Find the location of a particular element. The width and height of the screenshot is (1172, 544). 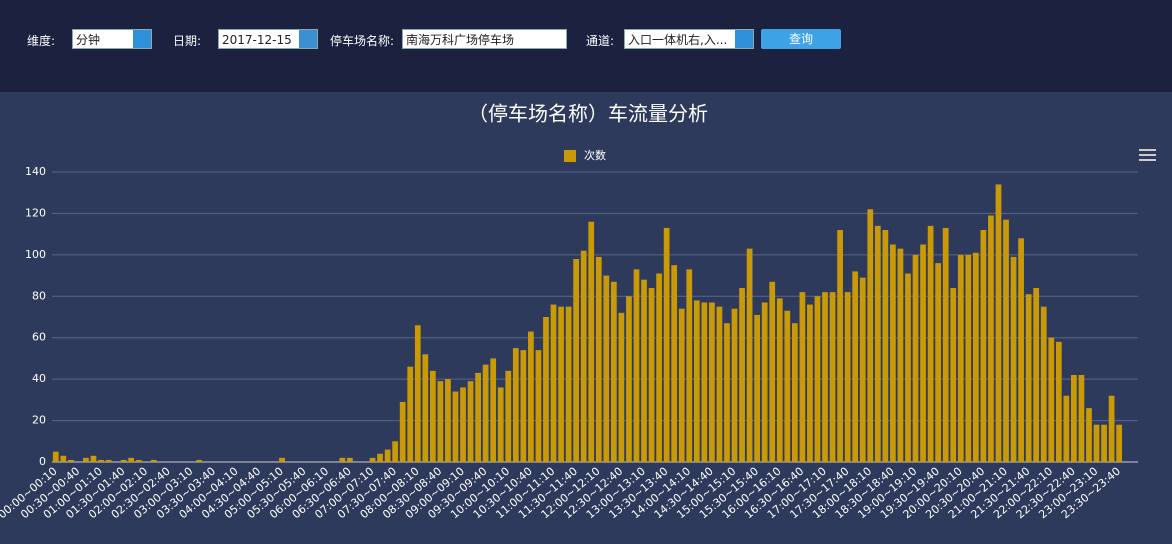

channel-label: 通道: is located at coordinates (600, 41).